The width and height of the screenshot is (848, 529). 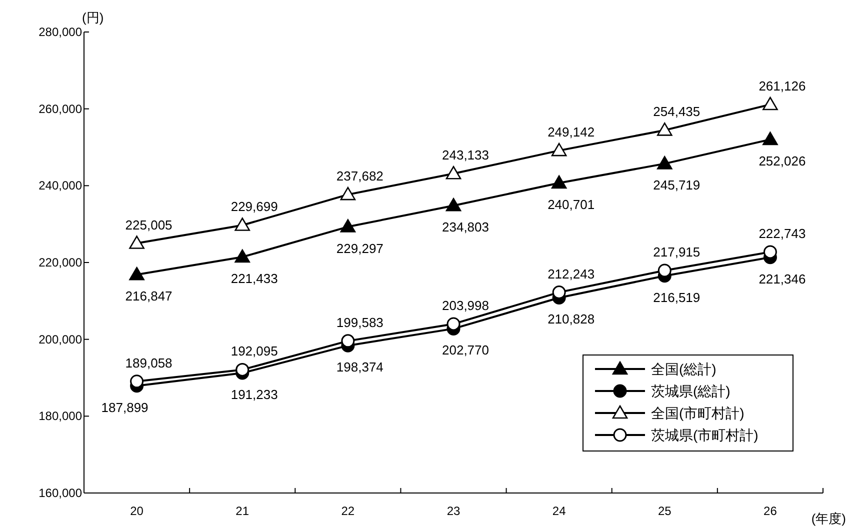 What do you see at coordinates (828, 518) in the screenshot?
I see `x-axis-title: (年度)` at bounding box center [828, 518].